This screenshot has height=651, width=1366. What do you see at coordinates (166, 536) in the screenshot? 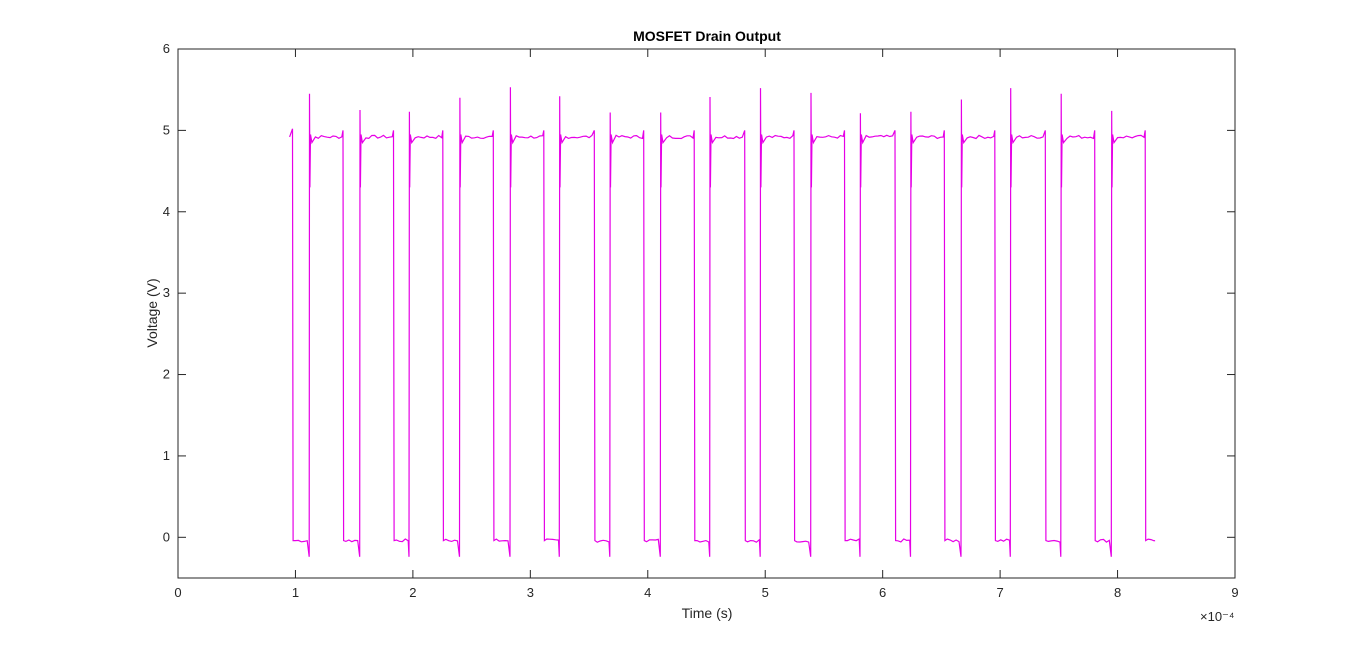
I see `y-tick-label: 0` at bounding box center [166, 536].